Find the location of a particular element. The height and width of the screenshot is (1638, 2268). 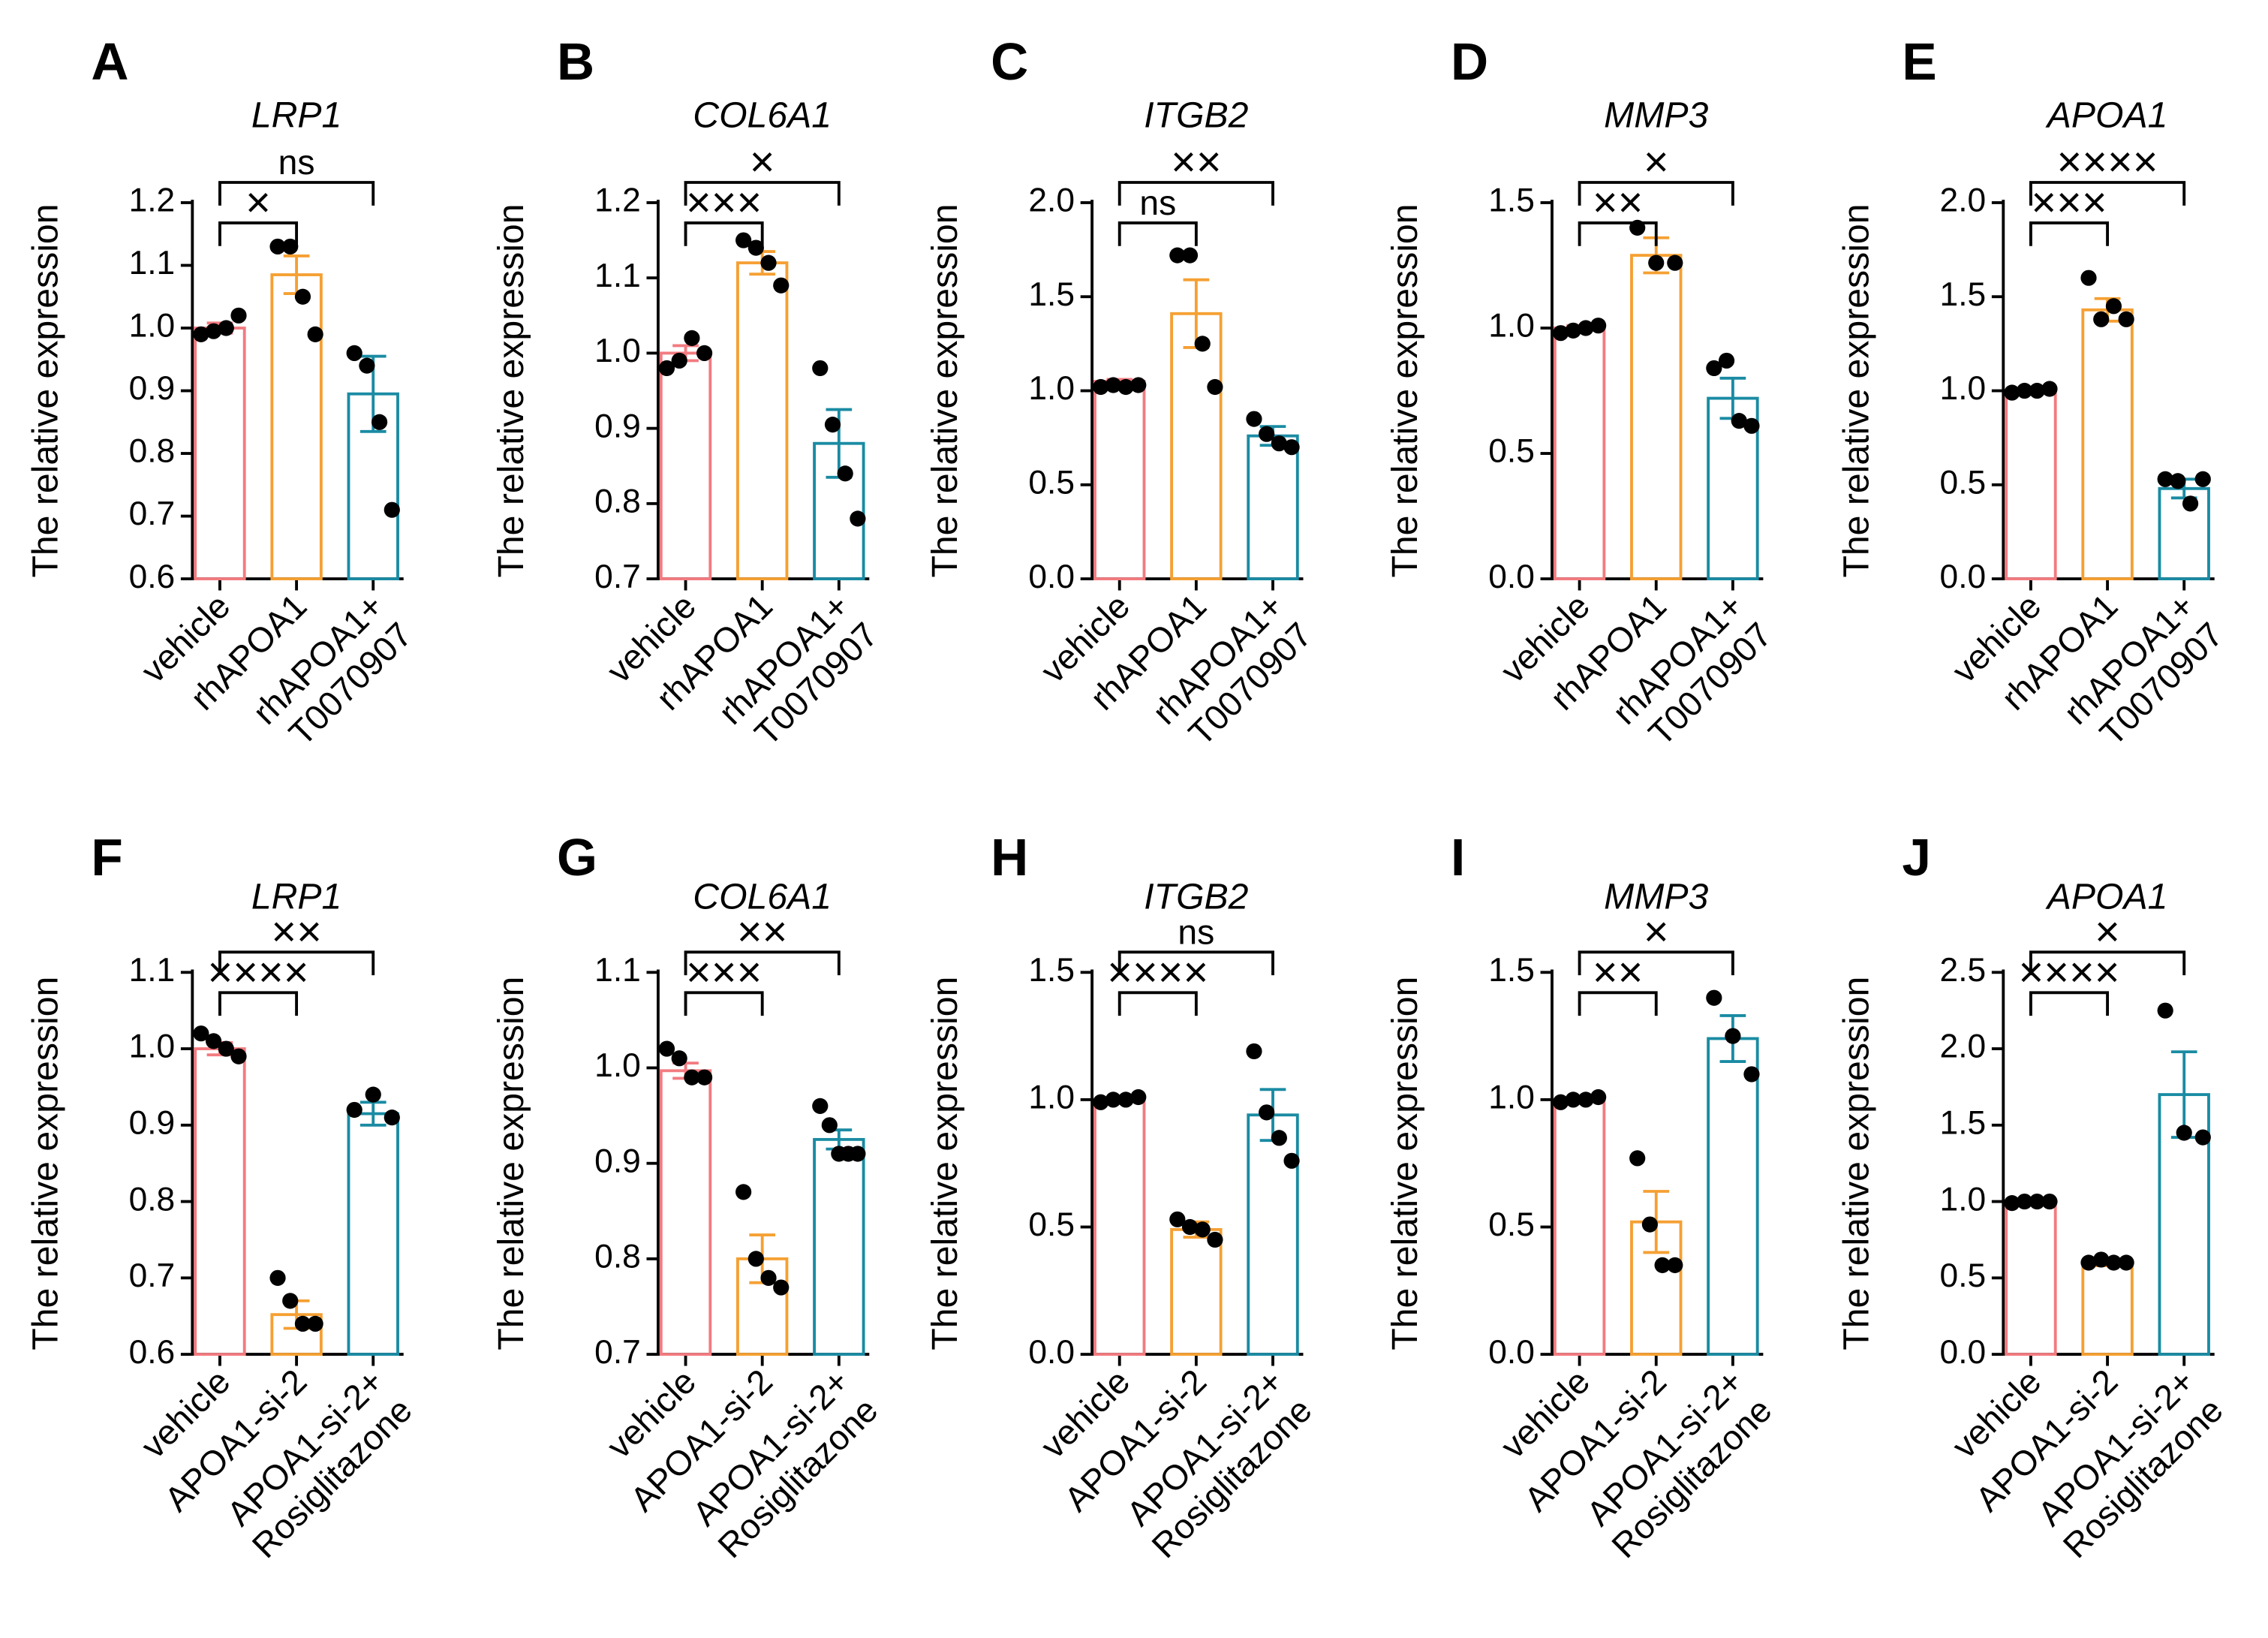

significance-label: ×××× is located at coordinates (2107, 162).